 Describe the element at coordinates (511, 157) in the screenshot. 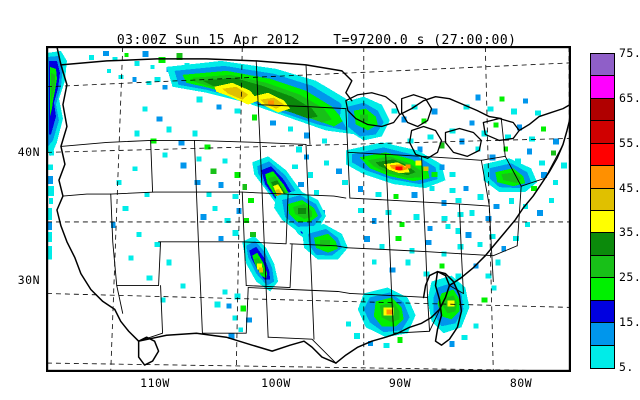

I see `feature-northeast-scattered-returns` at that location.